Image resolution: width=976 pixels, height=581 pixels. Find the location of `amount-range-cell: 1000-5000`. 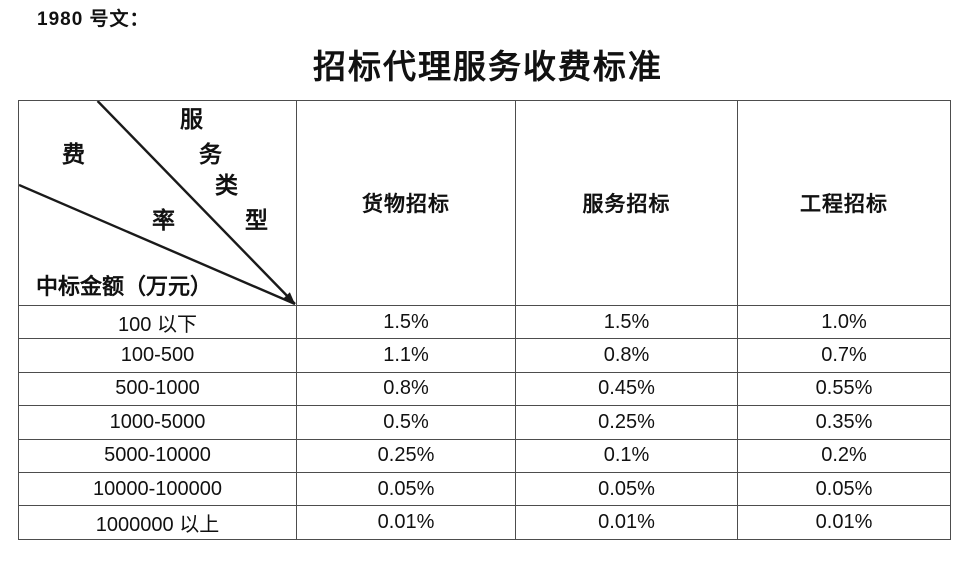

amount-range-cell: 1000-5000 is located at coordinates (157, 422).